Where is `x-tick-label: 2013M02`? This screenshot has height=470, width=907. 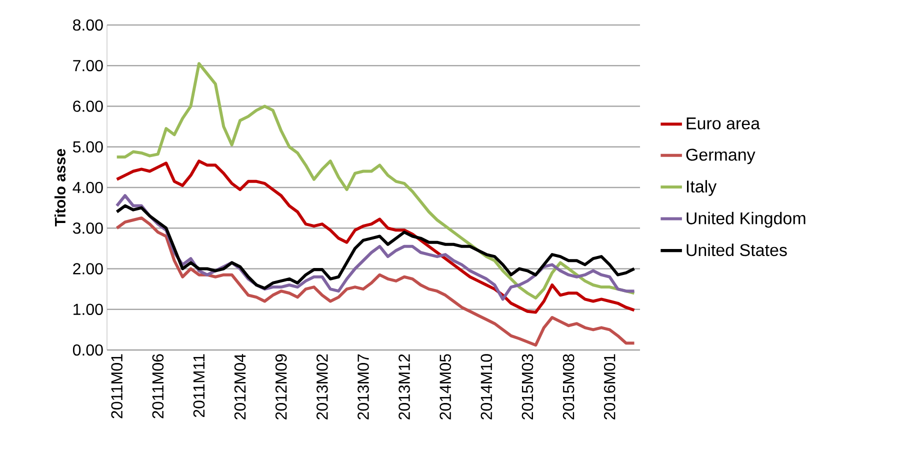 x-tick-label: 2013M02 is located at coordinates (322, 387).